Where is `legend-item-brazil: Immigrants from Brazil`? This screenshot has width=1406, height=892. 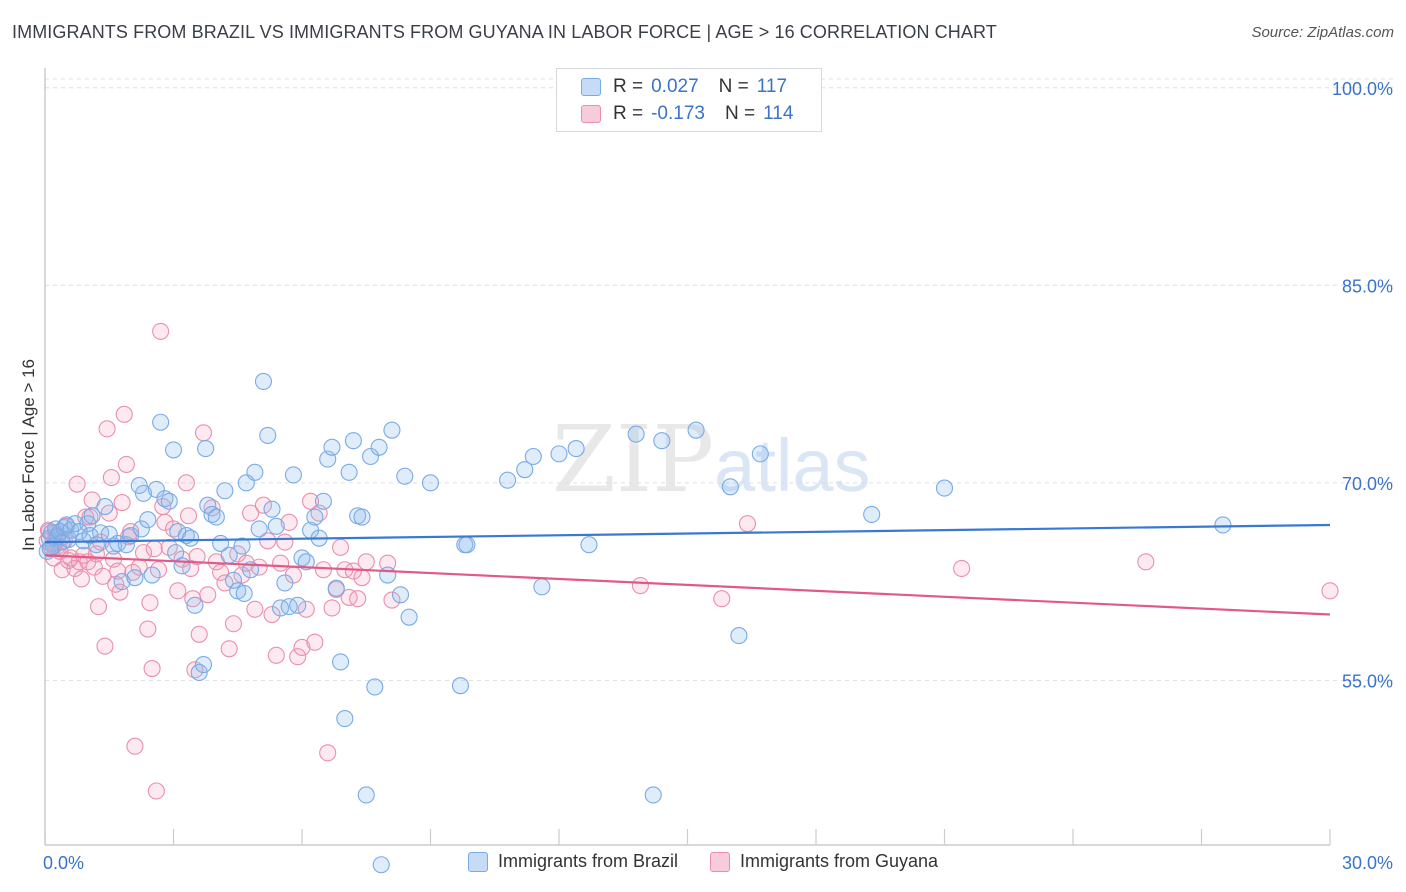 legend-item-brazil: Immigrants from Brazil is located at coordinates (572, 861).